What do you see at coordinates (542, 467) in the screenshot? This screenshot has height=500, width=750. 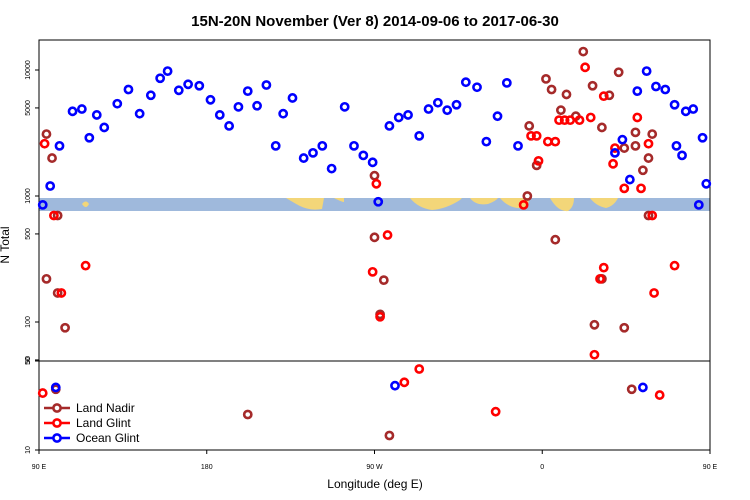 I see `x-tick-label: 0` at bounding box center [542, 467].